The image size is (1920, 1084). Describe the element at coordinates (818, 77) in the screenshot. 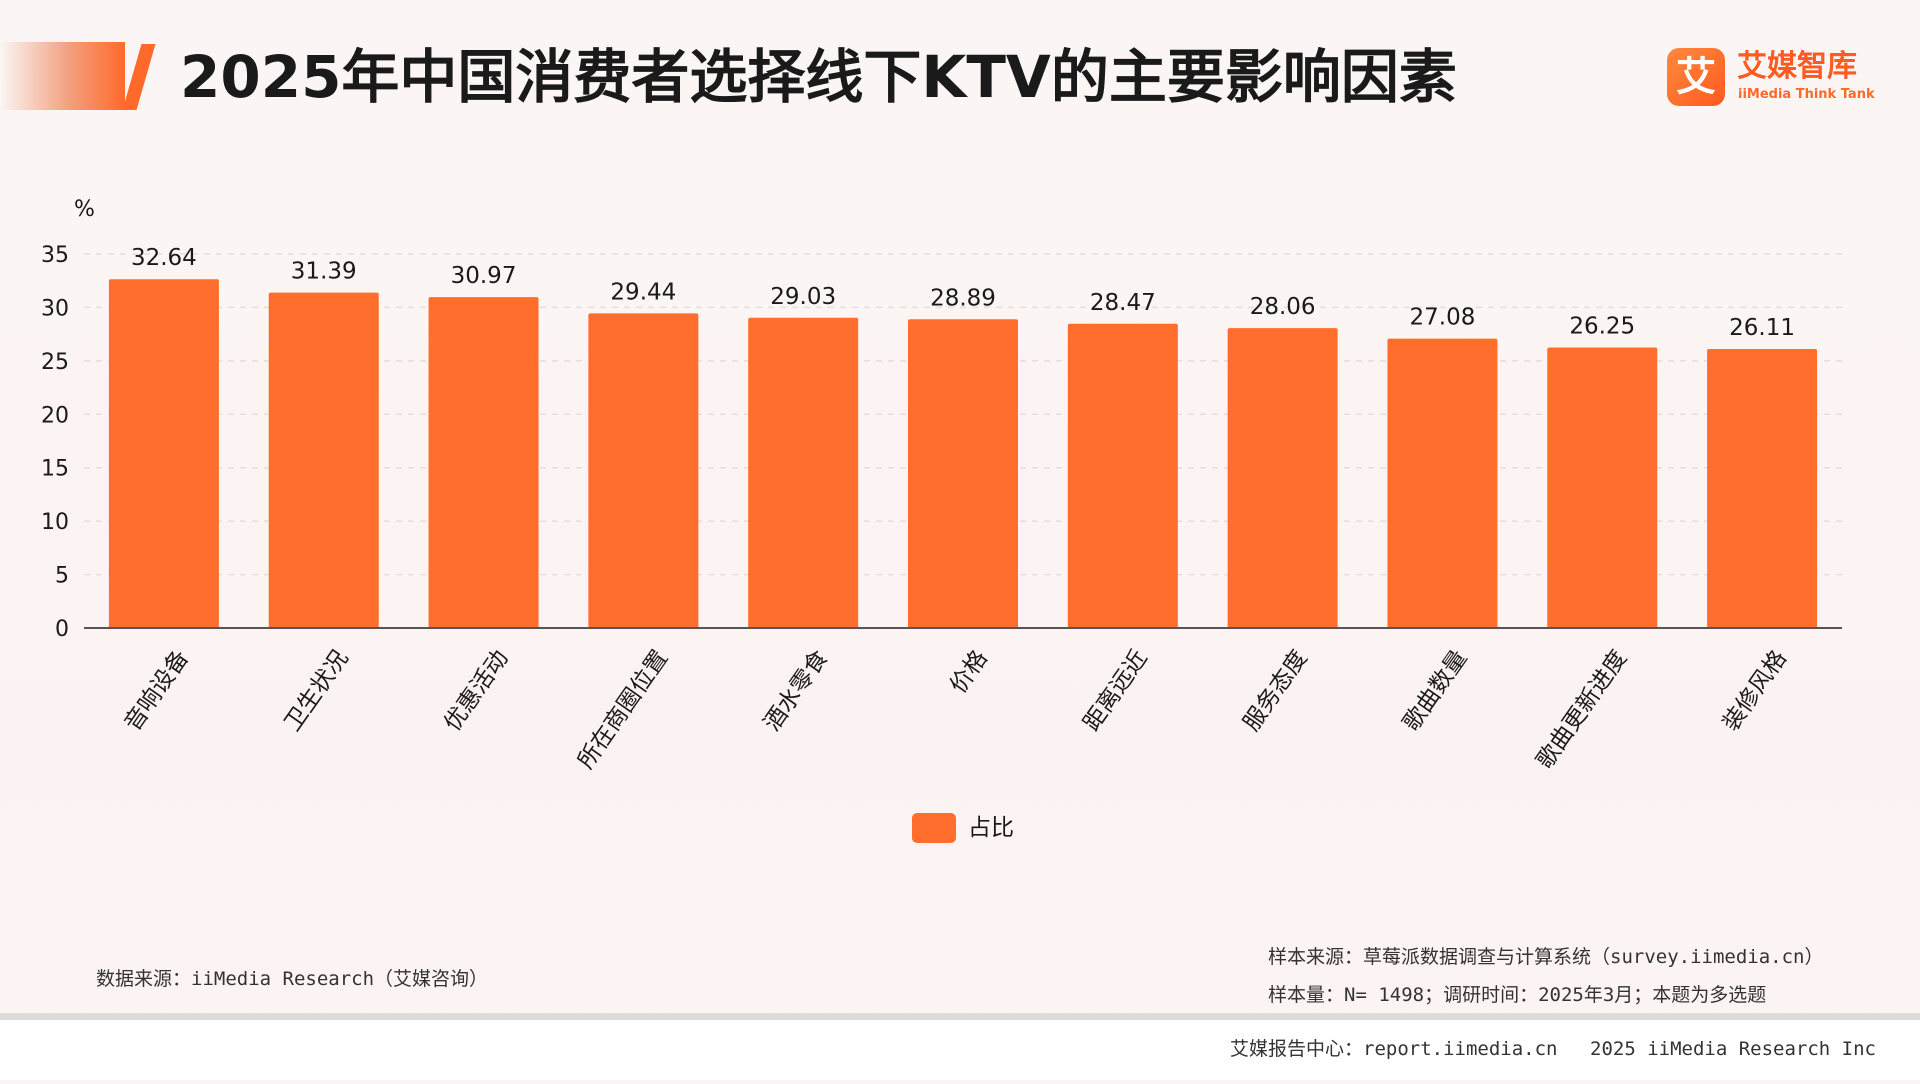

I see `page-title: 2025年中国消费者选择线下KTV的主要影响因素` at that location.